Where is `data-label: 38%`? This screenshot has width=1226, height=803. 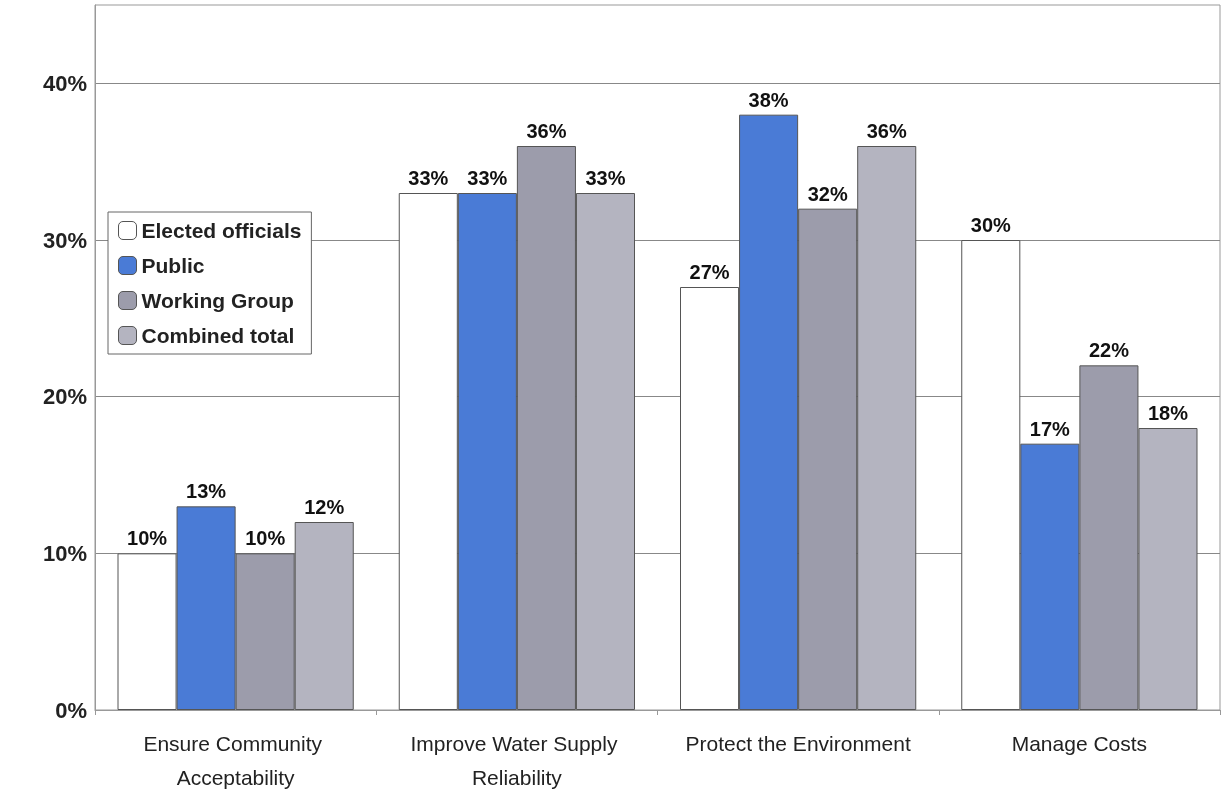
data-label: 38% is located at coordinates (768, 99).